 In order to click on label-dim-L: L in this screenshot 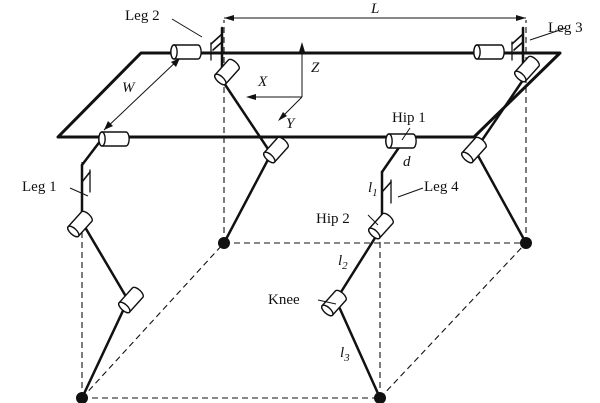, I will do `click(374, 9)`.